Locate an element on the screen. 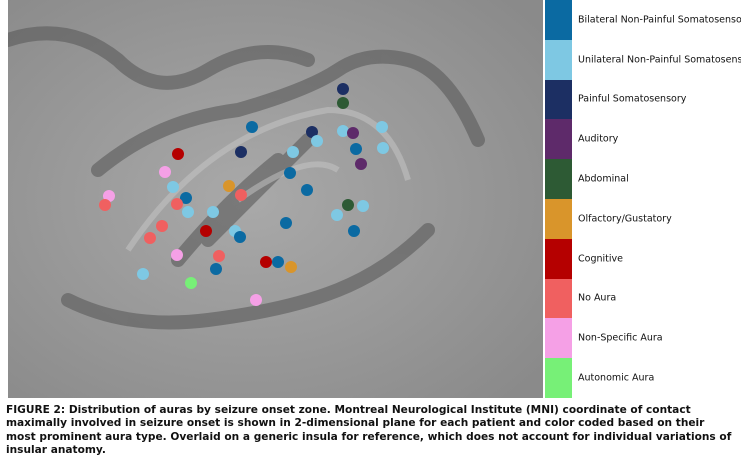 The image size is (741, 457). legend-label: Cognitive is located at coordinates (600, 259).